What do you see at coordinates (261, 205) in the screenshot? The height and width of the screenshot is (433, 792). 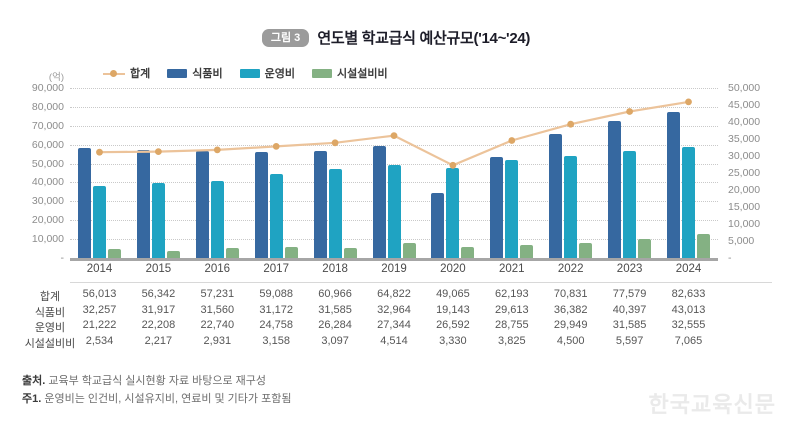 I see `bar-food-2017` at bounding box center [261, 205].